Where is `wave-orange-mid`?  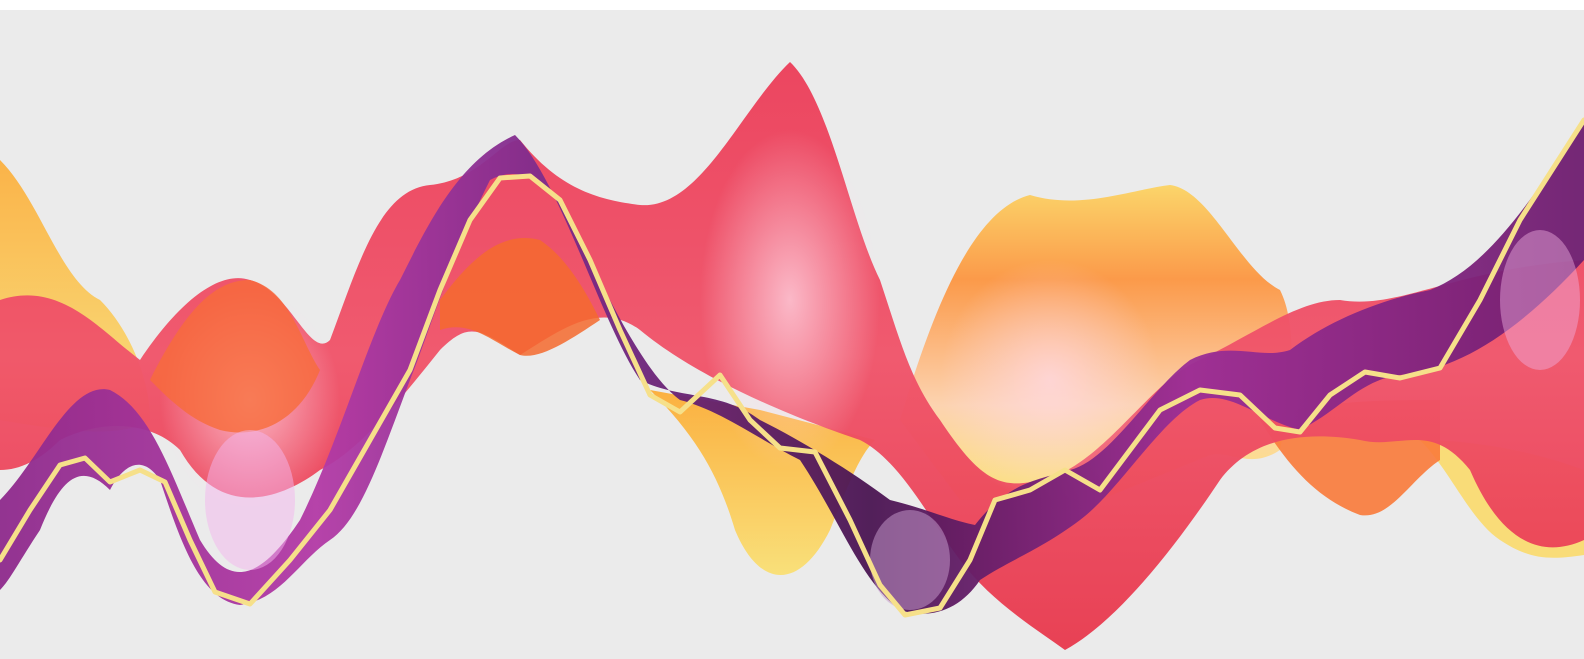
wave-orange-mid is located at coordinates (520, 297).